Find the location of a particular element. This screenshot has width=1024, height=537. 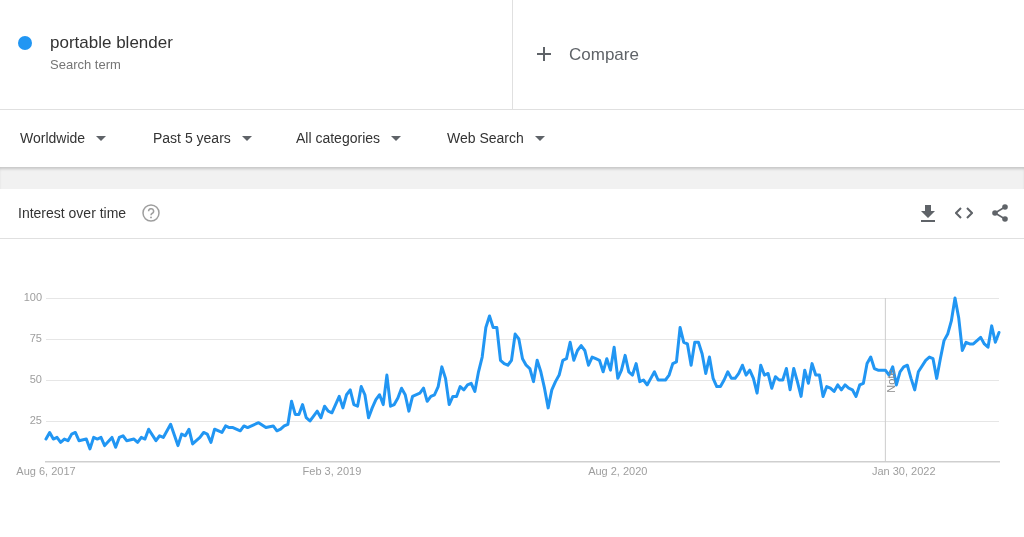

text: Compare is located at coordinates (604, 55).